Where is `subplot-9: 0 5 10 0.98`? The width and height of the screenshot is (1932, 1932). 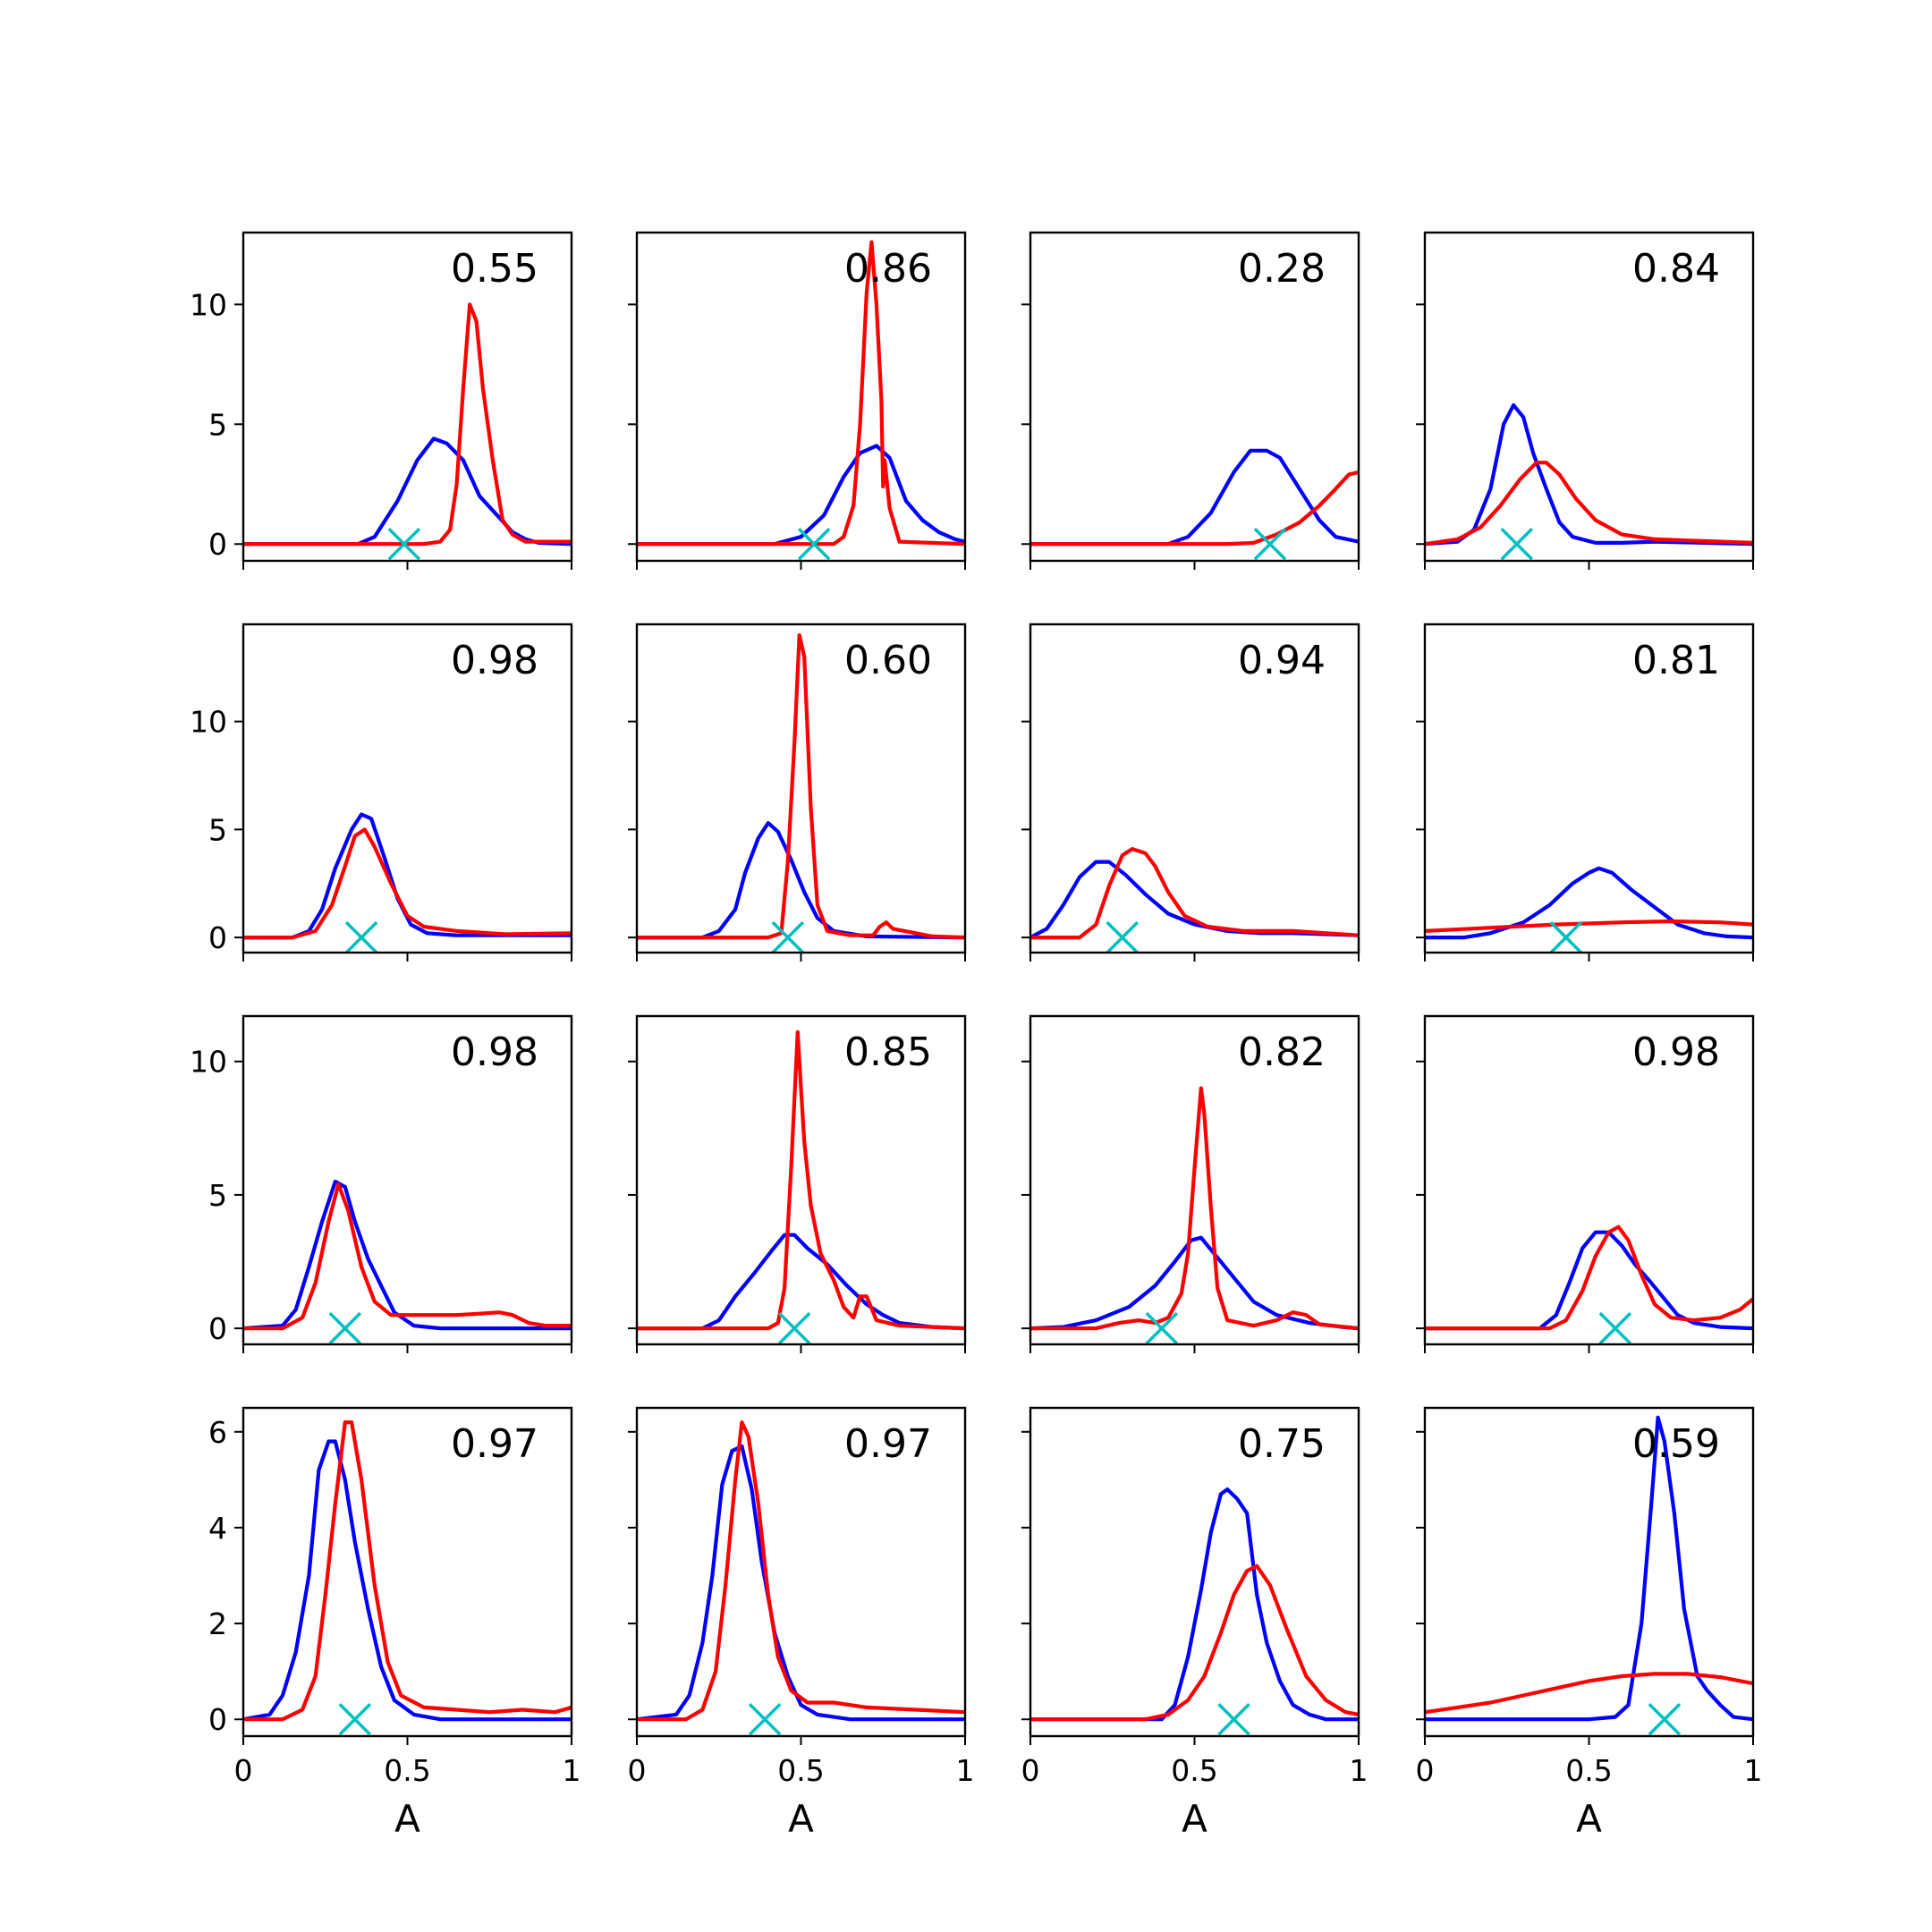 subplot-9: 0 5 10 0.98 is located at coordinates (381, 1183).